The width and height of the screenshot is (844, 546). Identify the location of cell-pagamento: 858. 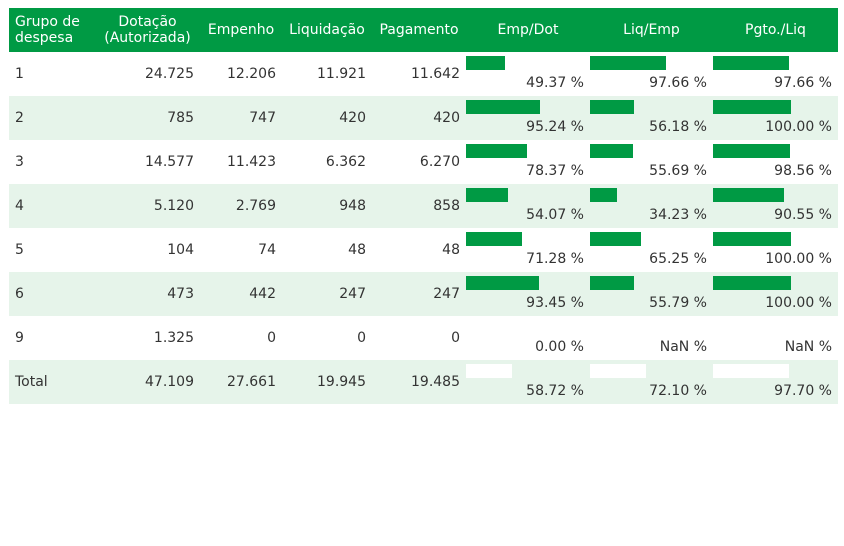
(419, 206).